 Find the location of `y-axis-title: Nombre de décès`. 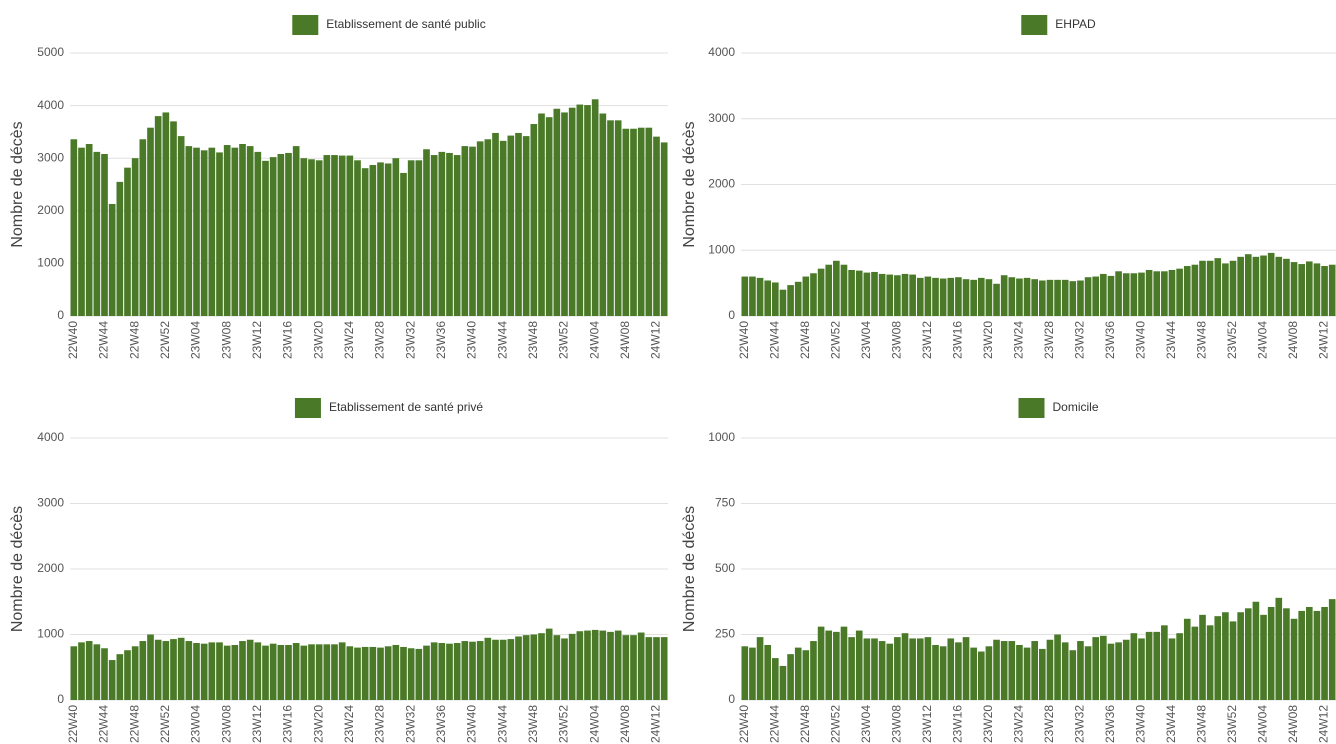

y-axis-title: Nombre de décès is located at coordinates (17, 569).